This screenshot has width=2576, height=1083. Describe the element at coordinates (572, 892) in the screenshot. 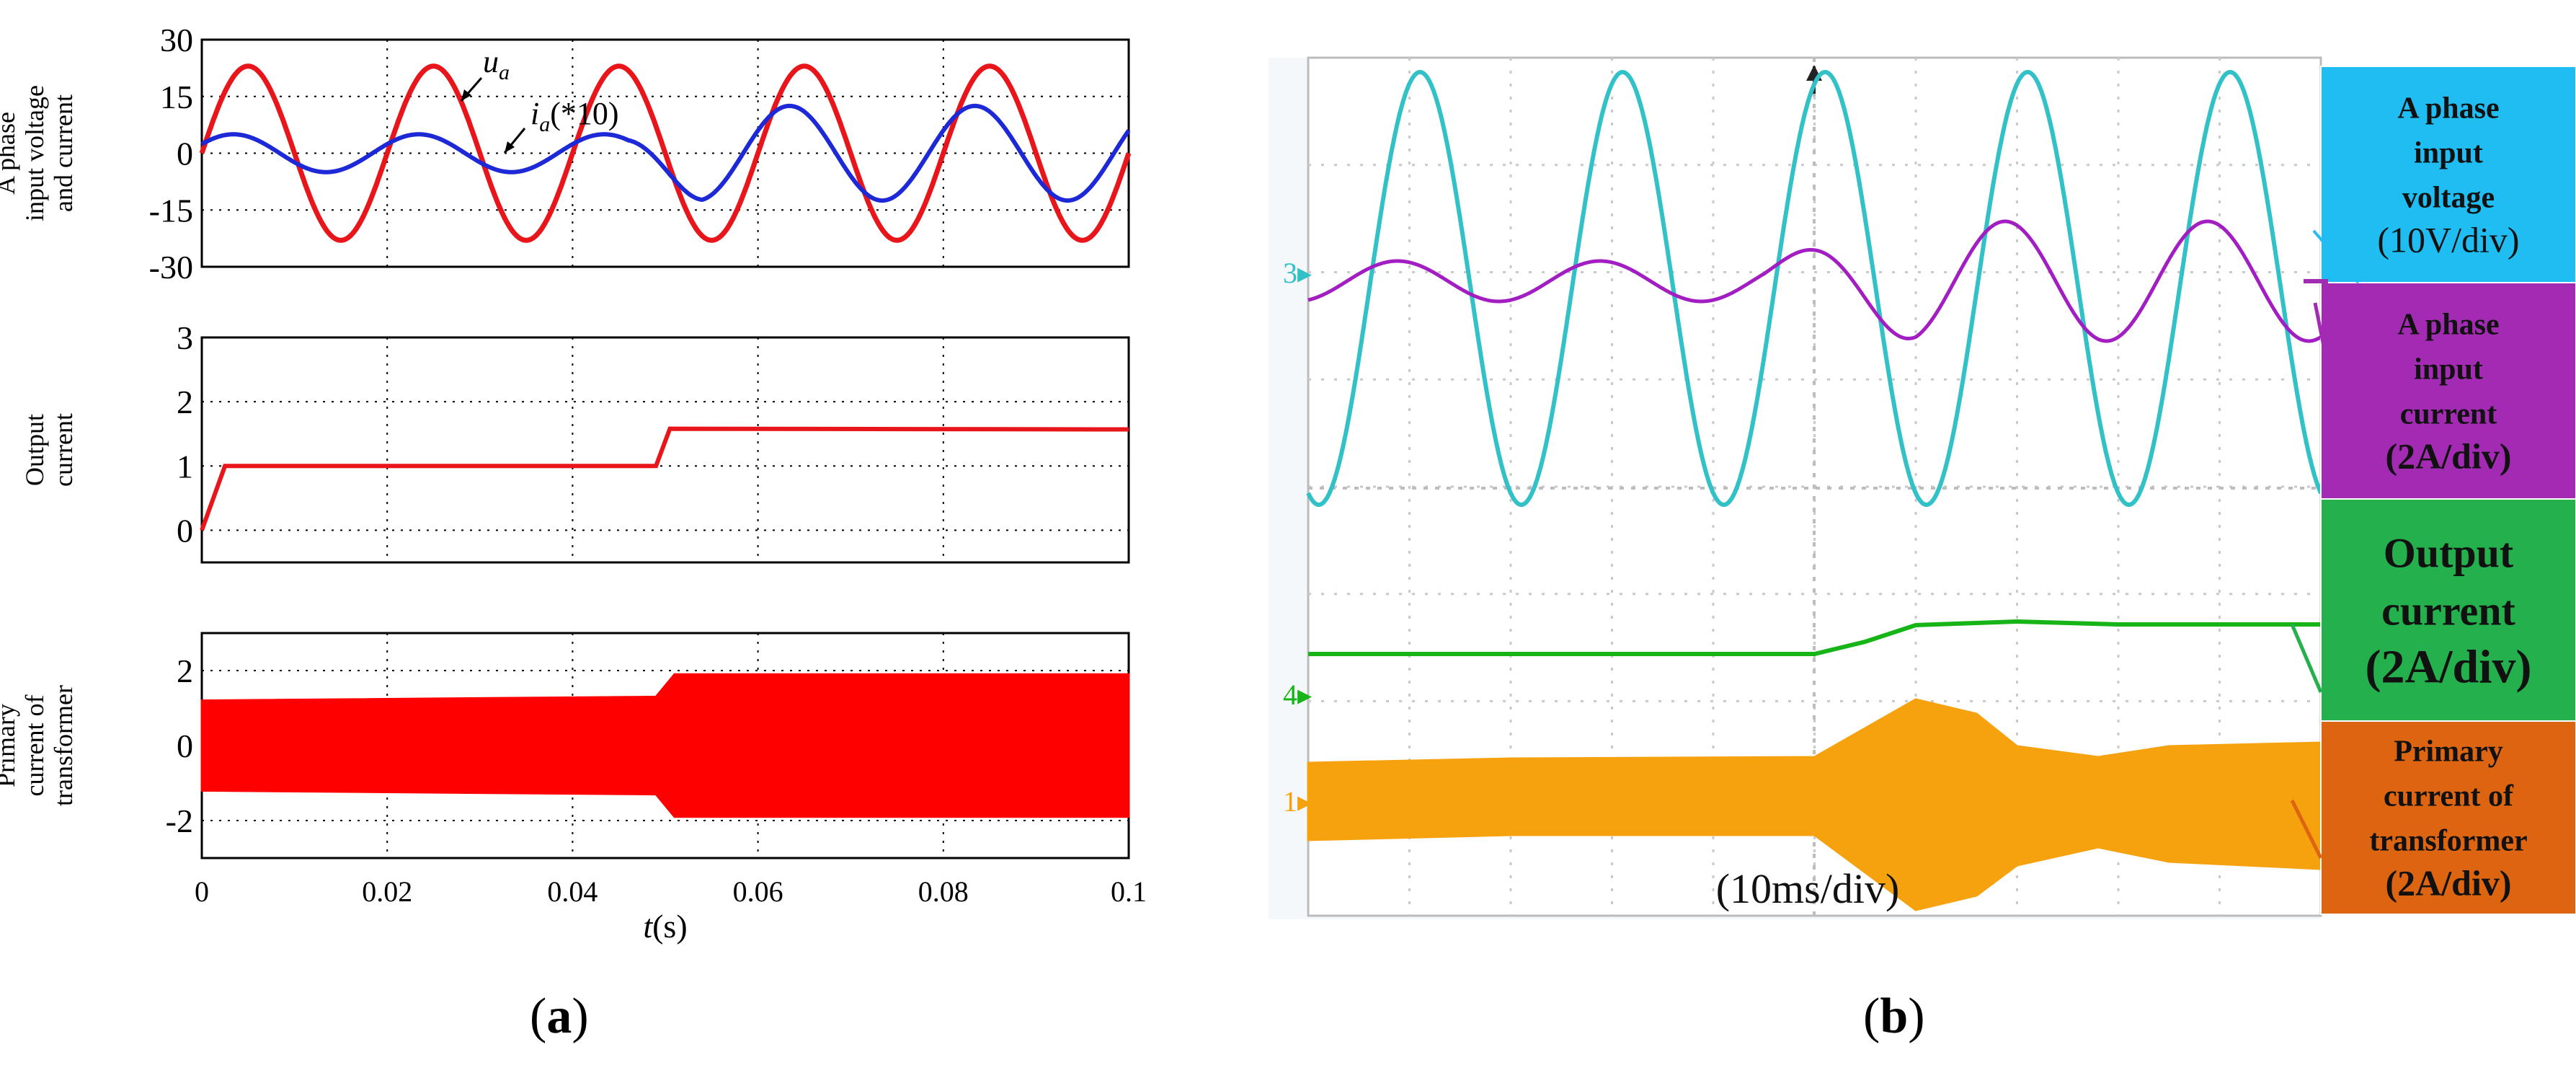

I see `x-tick-label: 0.04` at that location.